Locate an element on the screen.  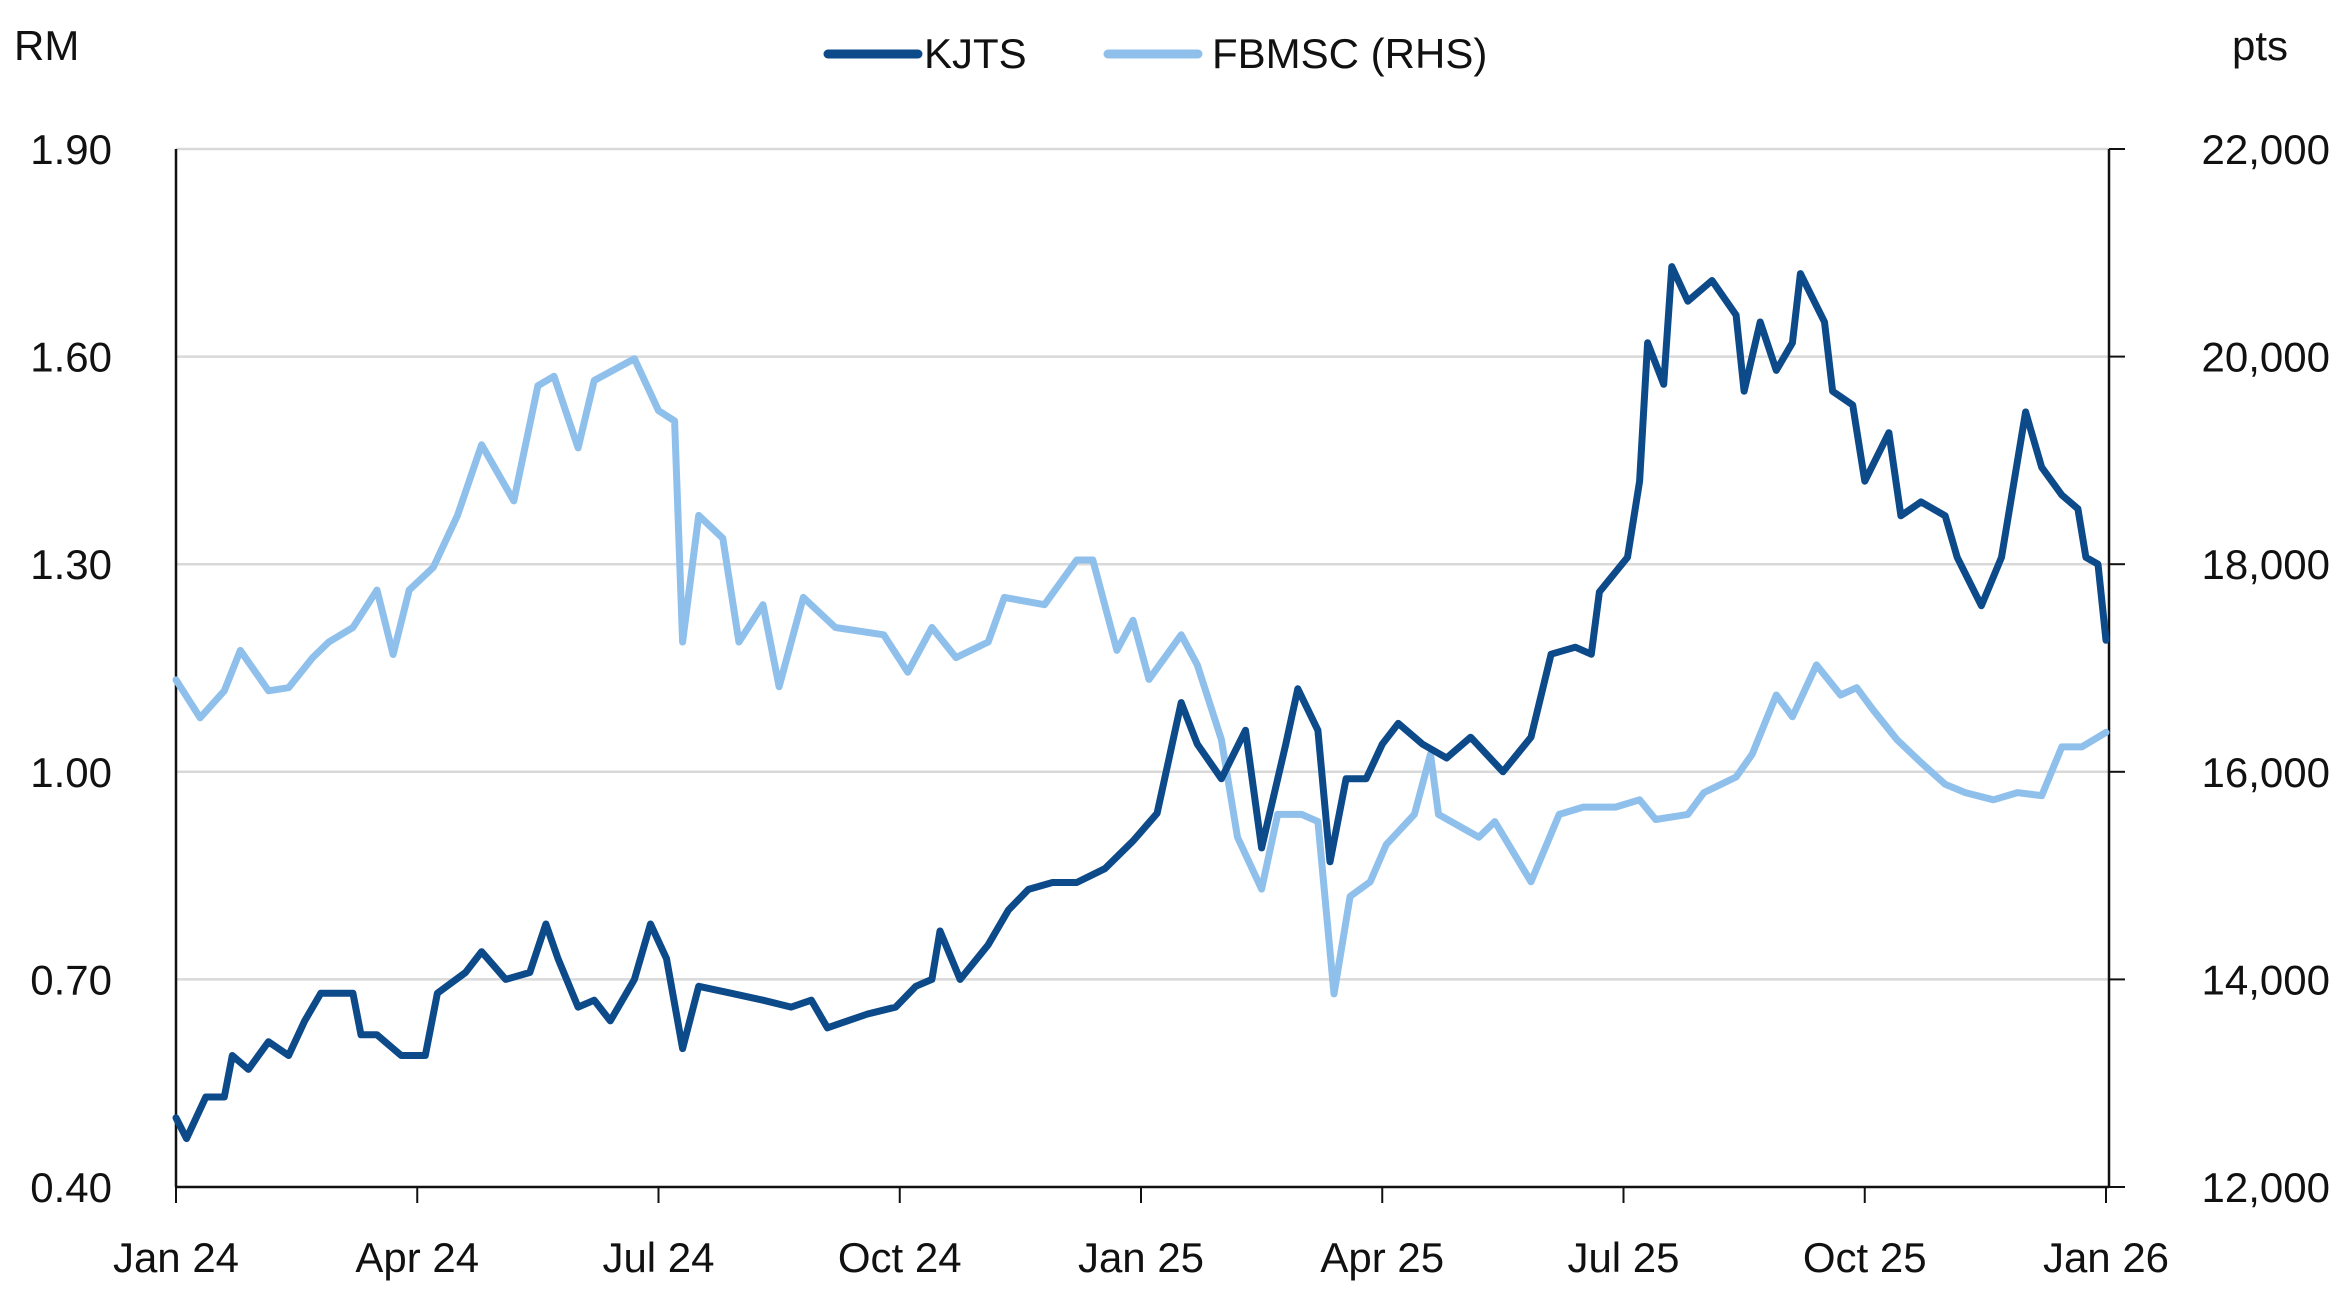
left-tick-label: 1.00 is located at coordinates (71, 772).